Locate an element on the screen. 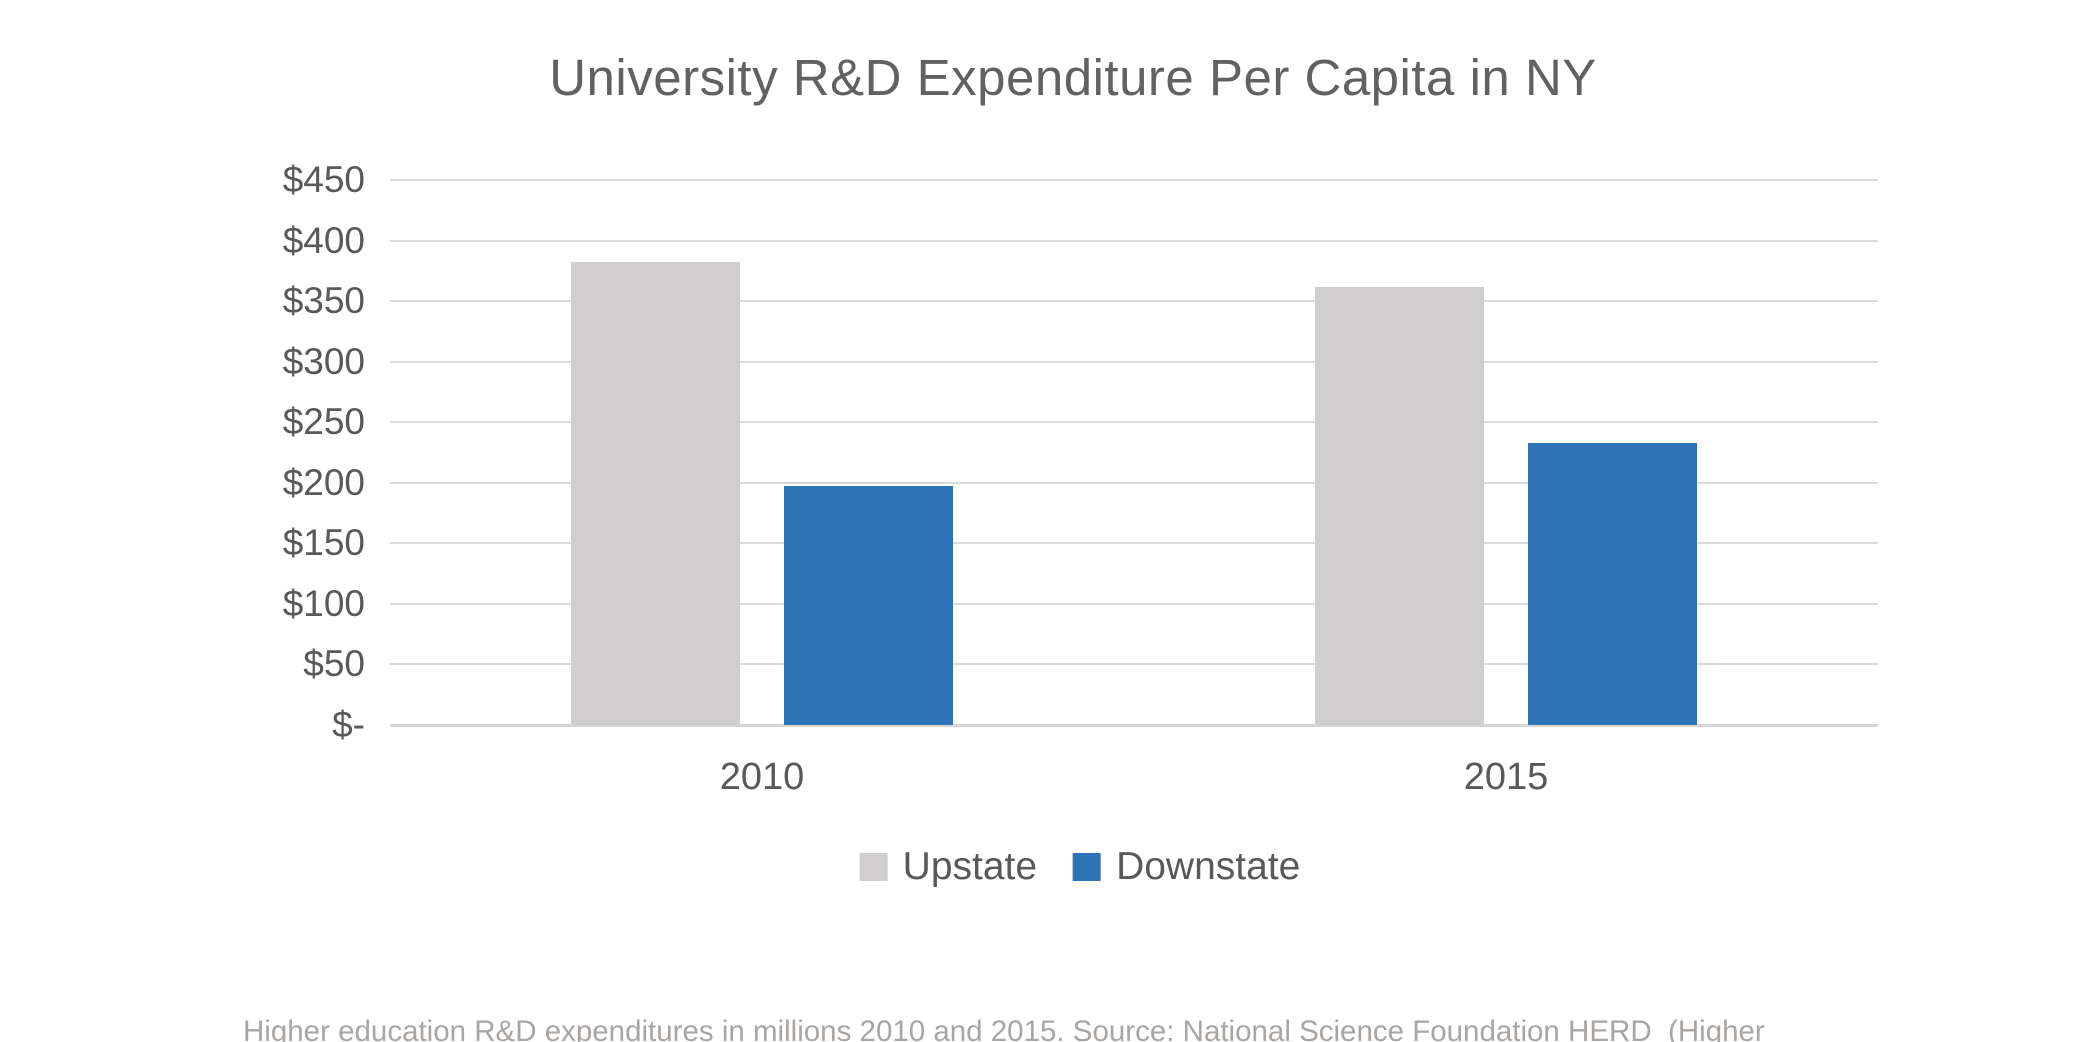 Image resolution: width=2100 pixels, height=1042 pixels. y-tick-label: $350 is located at coordinates (323, 300).